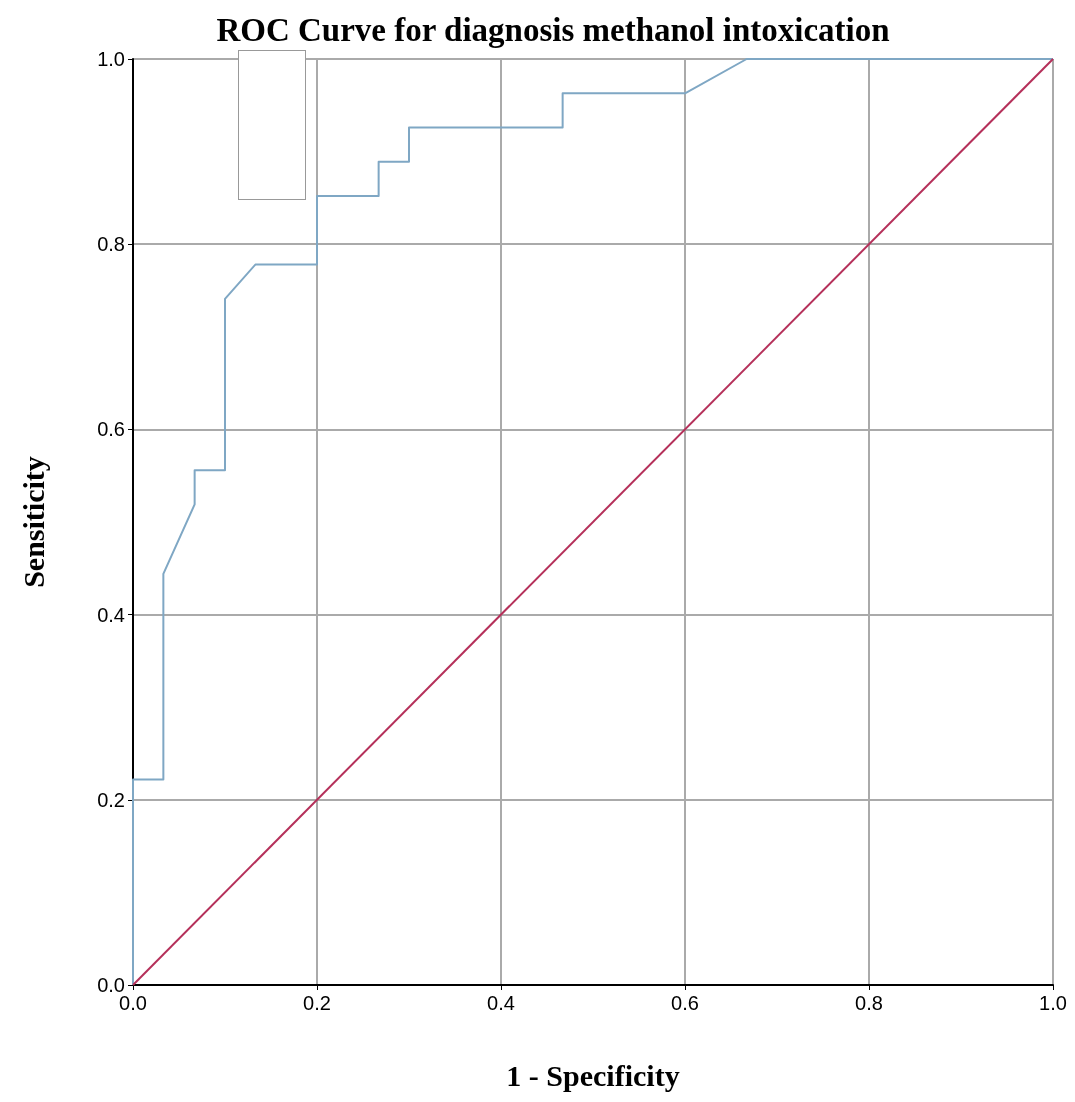 This screenshot has width=1075, height=1102. Describe the element at coordinates (1053, 1003) in the screenshot. I see `x-tick-label: 1.0` at that location.